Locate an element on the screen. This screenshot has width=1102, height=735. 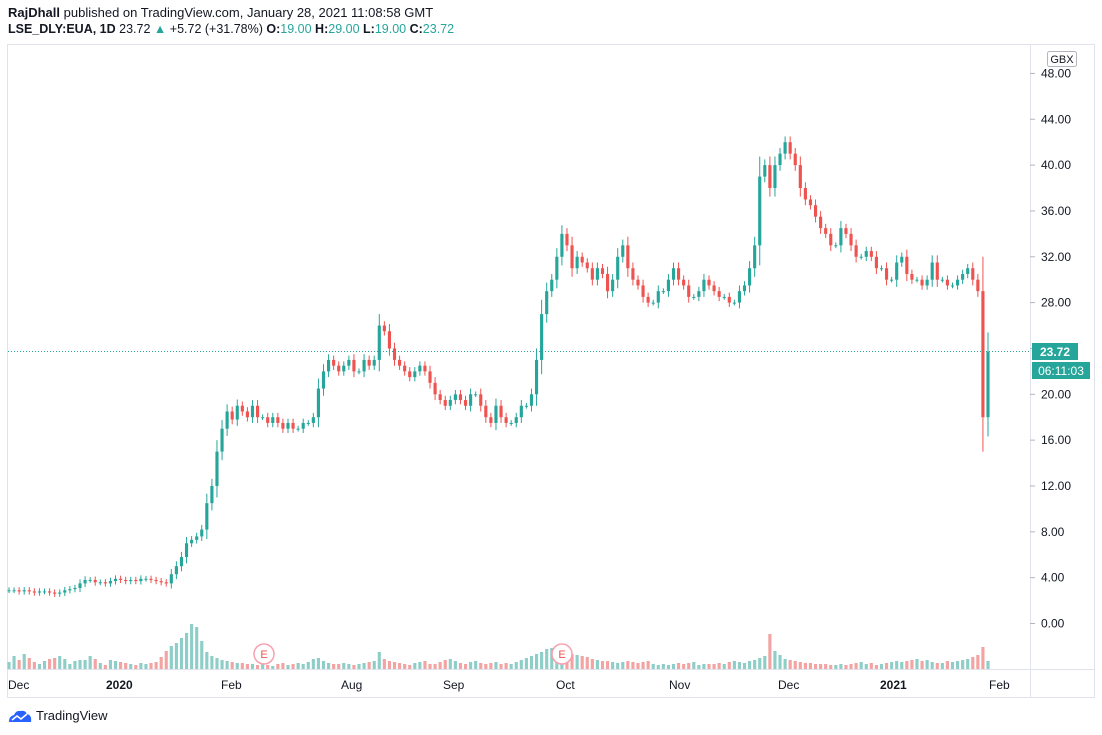
y-tick-label: 20.00 is located at coordinates (1056, 394).